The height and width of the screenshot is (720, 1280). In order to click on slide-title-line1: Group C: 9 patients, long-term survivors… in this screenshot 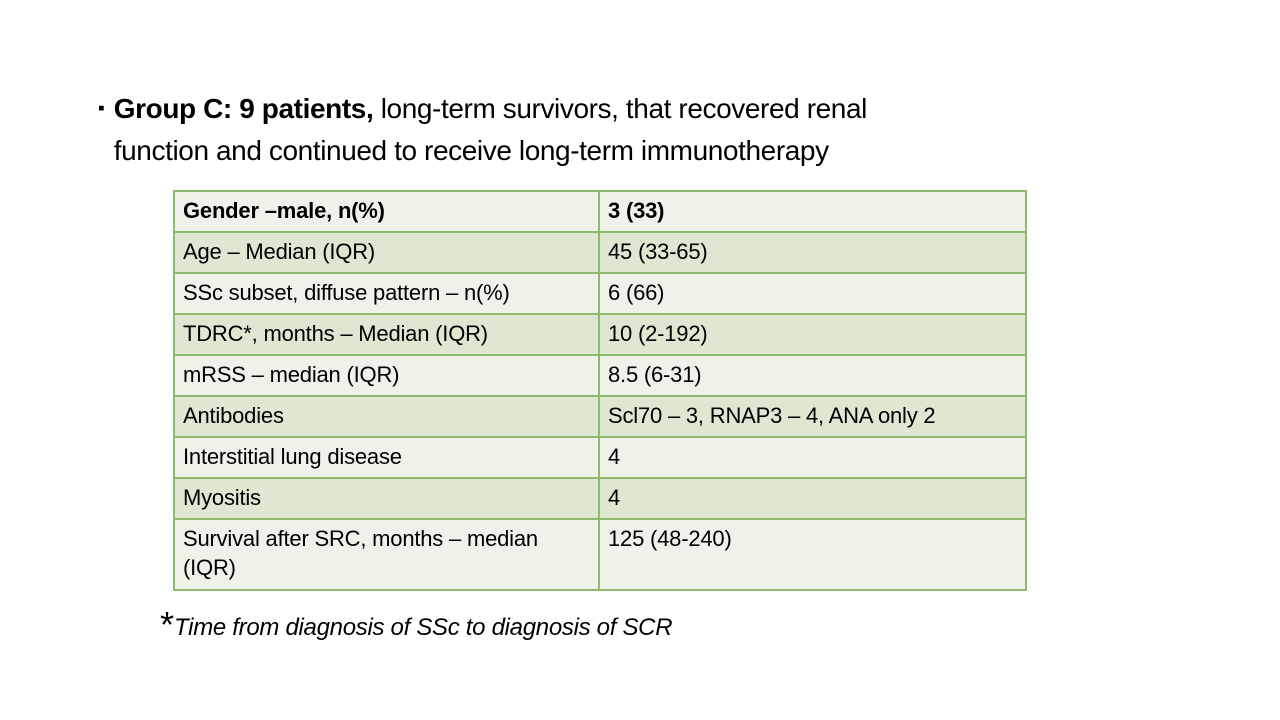, I will do `click(490, 109)`.